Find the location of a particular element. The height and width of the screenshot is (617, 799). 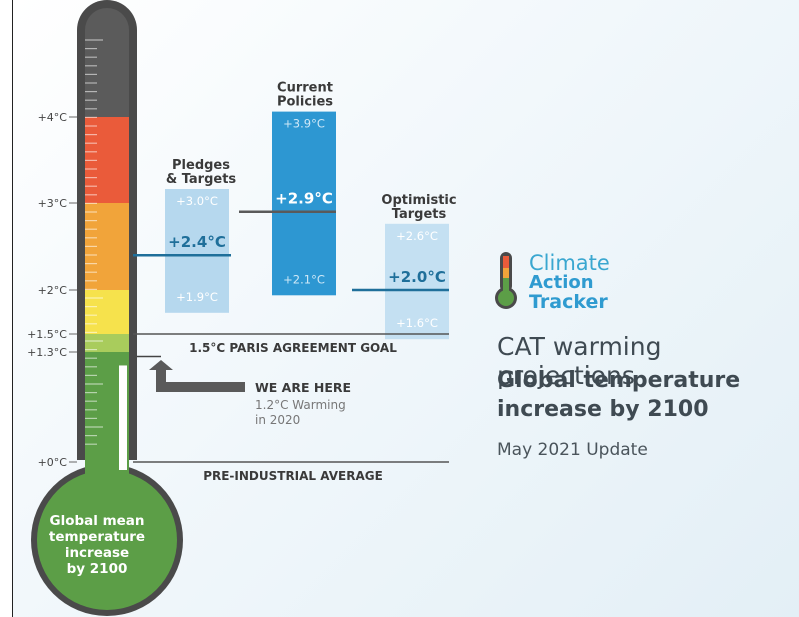

scenario-low-label: +1.6°C is located at coordinates (417, 323).